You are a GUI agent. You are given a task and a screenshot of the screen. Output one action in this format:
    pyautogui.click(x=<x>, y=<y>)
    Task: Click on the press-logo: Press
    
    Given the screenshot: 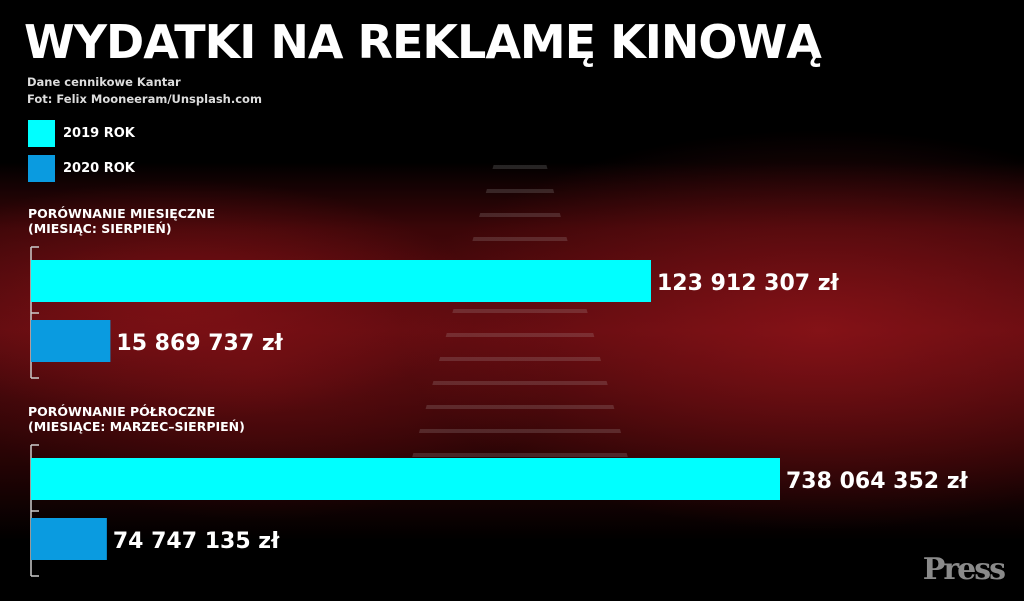 What is the action you would take?
    pyautogui.click(x=964, y=569)
    